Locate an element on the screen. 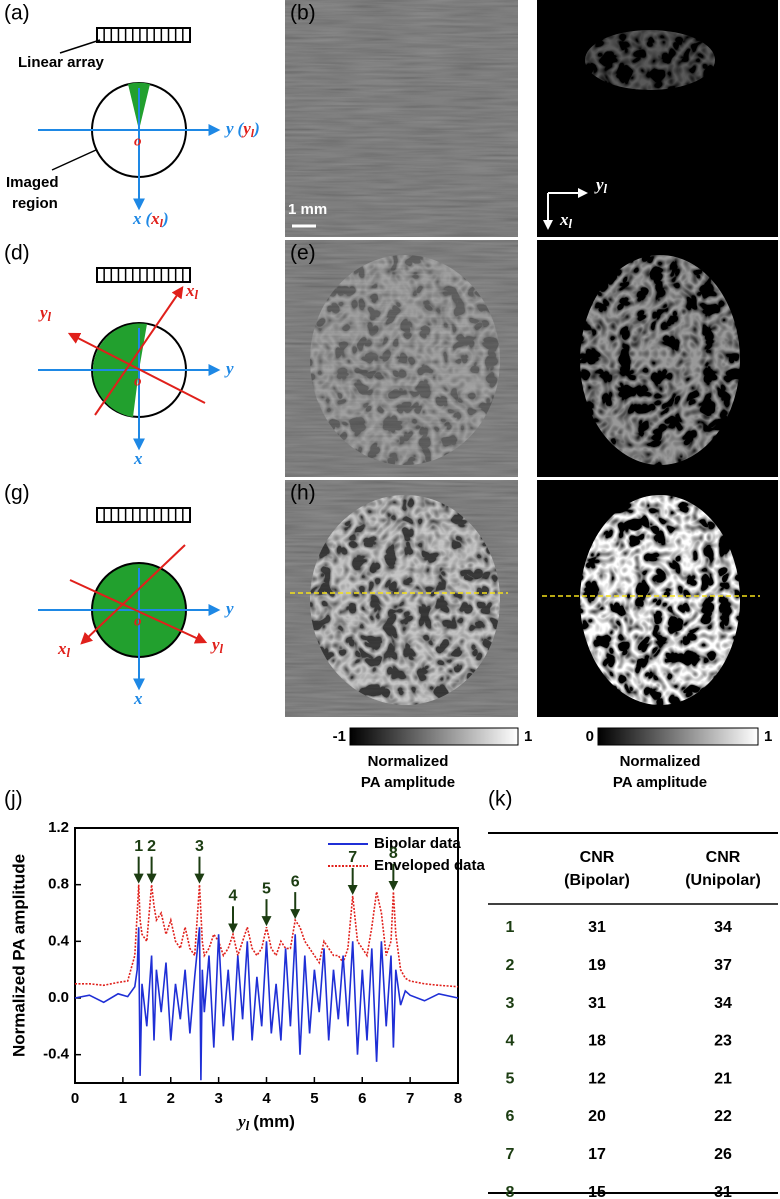 This screenshot has width=780, height=1199. colorbar-min: -1 is located at coordinates (339, 736).